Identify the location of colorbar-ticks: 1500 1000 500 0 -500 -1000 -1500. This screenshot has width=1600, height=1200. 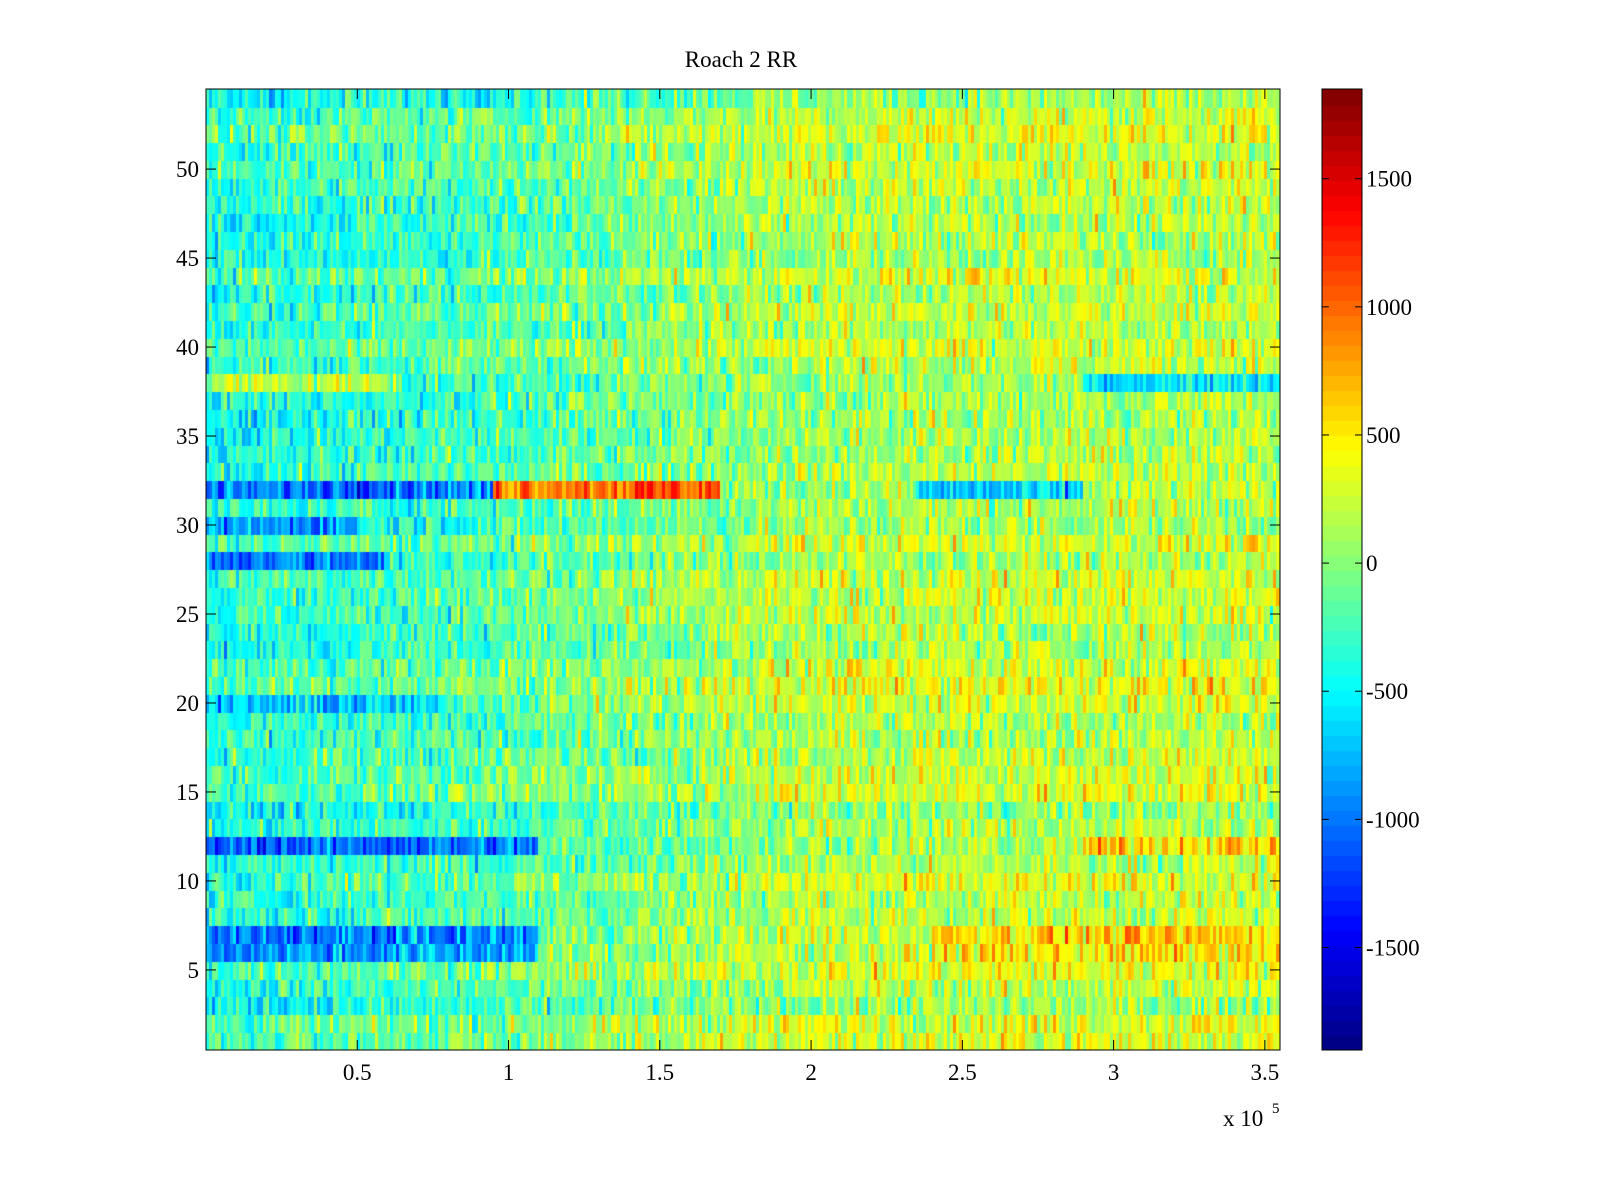
(1371, 563).